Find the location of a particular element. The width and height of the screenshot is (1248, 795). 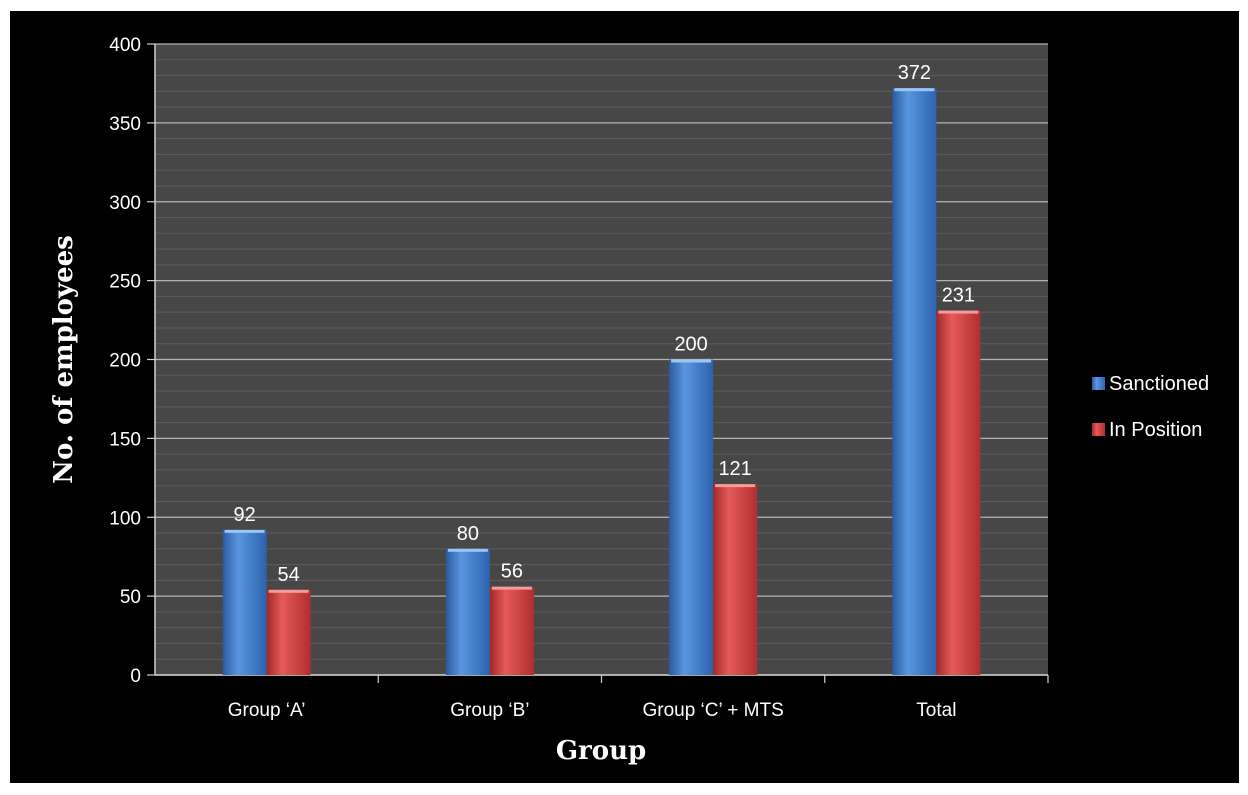

legend: Sanctioned In Position is located at coordinates (1150, 407).